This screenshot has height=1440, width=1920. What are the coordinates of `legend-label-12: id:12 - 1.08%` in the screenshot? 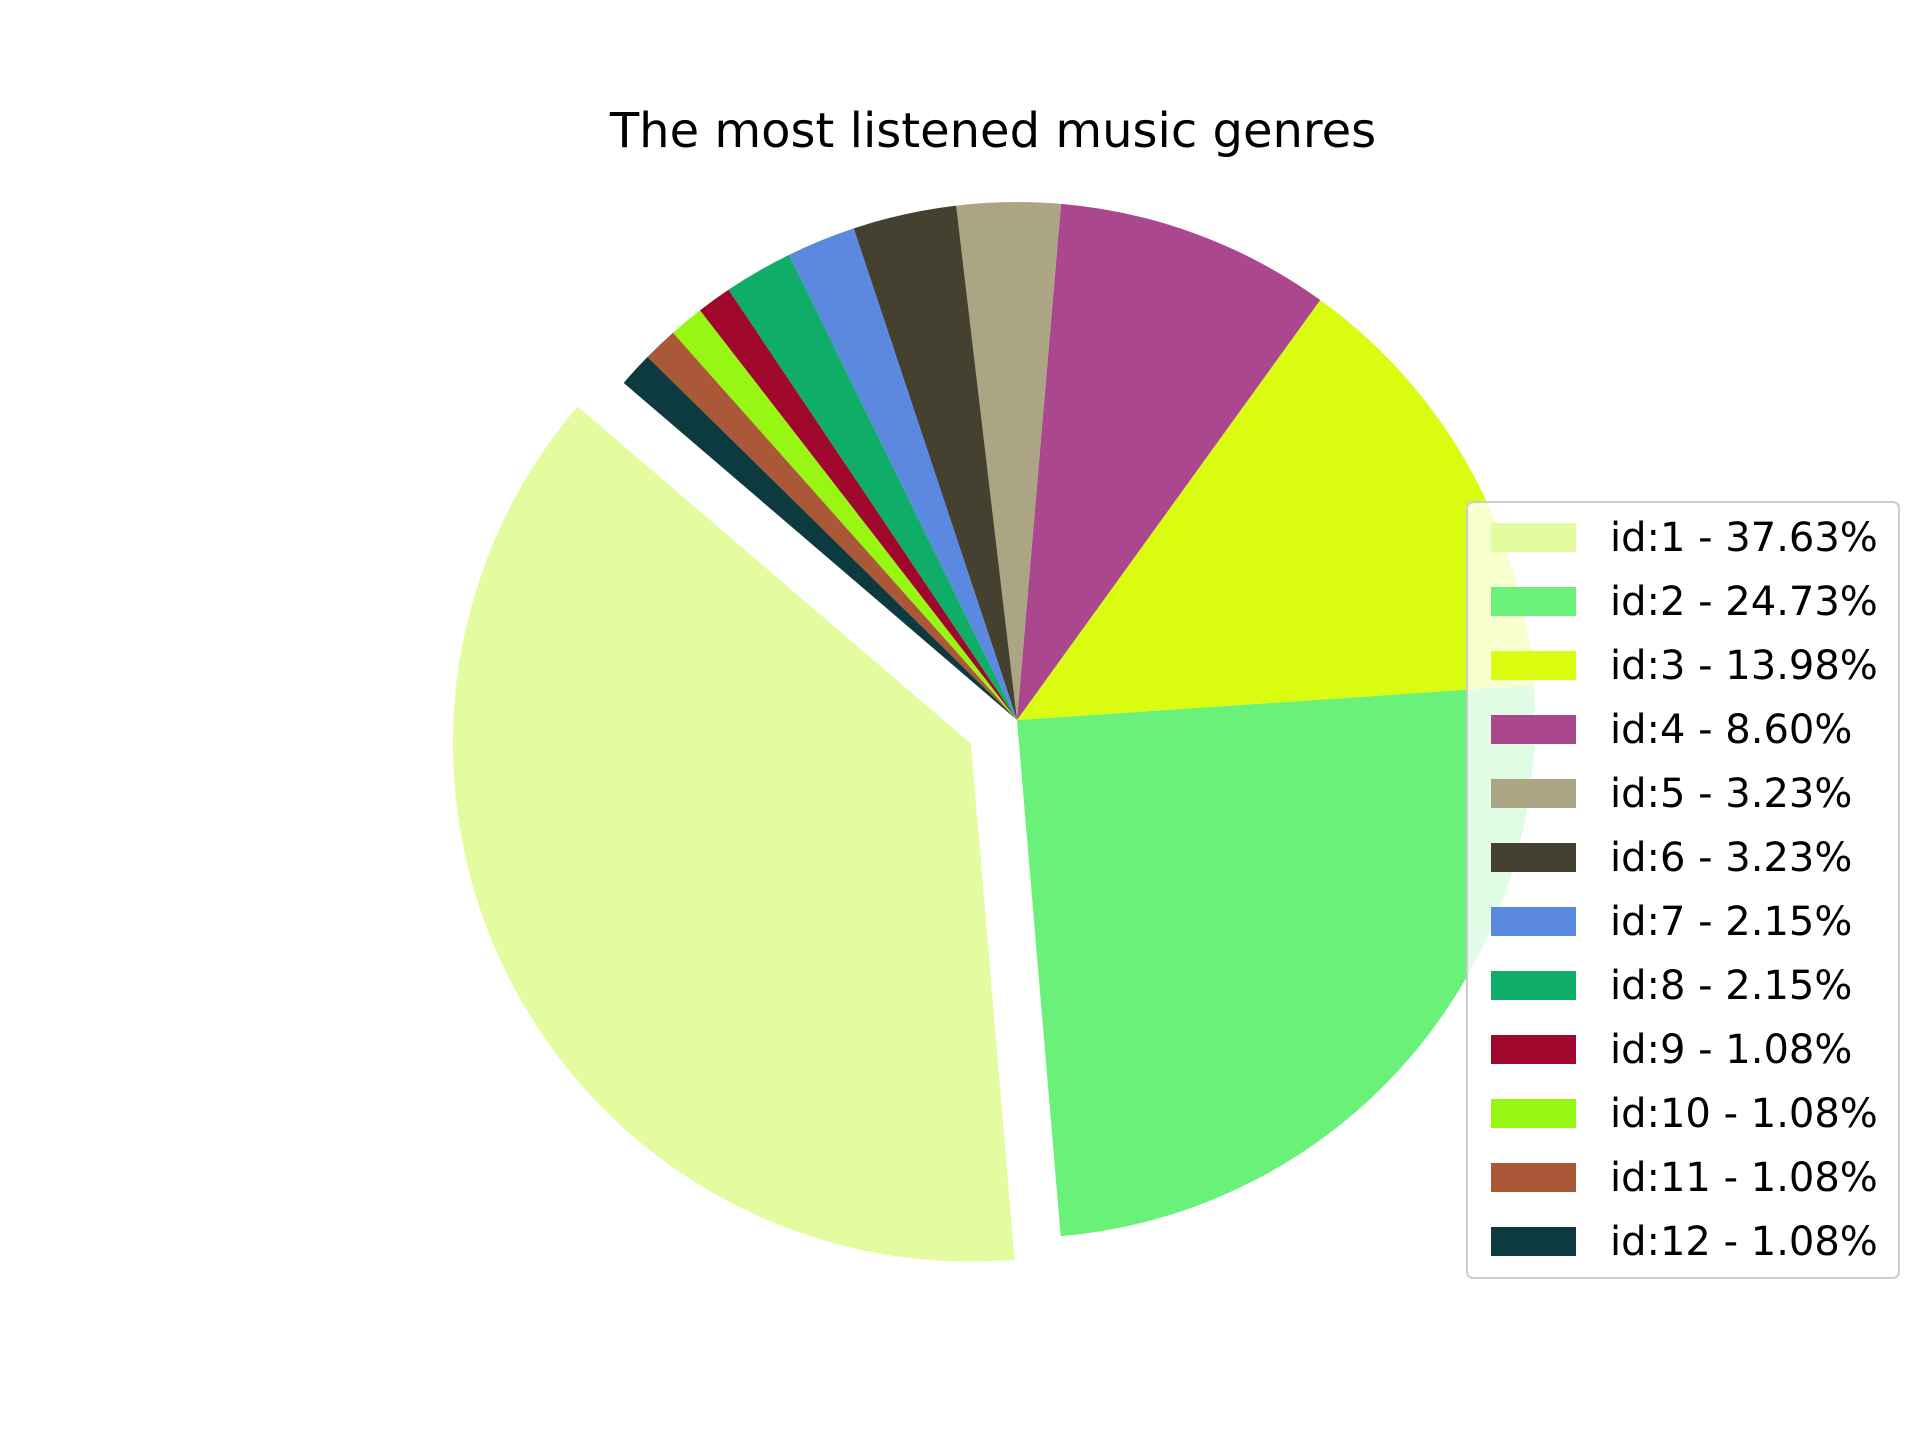 It's located at (1744, 1242).